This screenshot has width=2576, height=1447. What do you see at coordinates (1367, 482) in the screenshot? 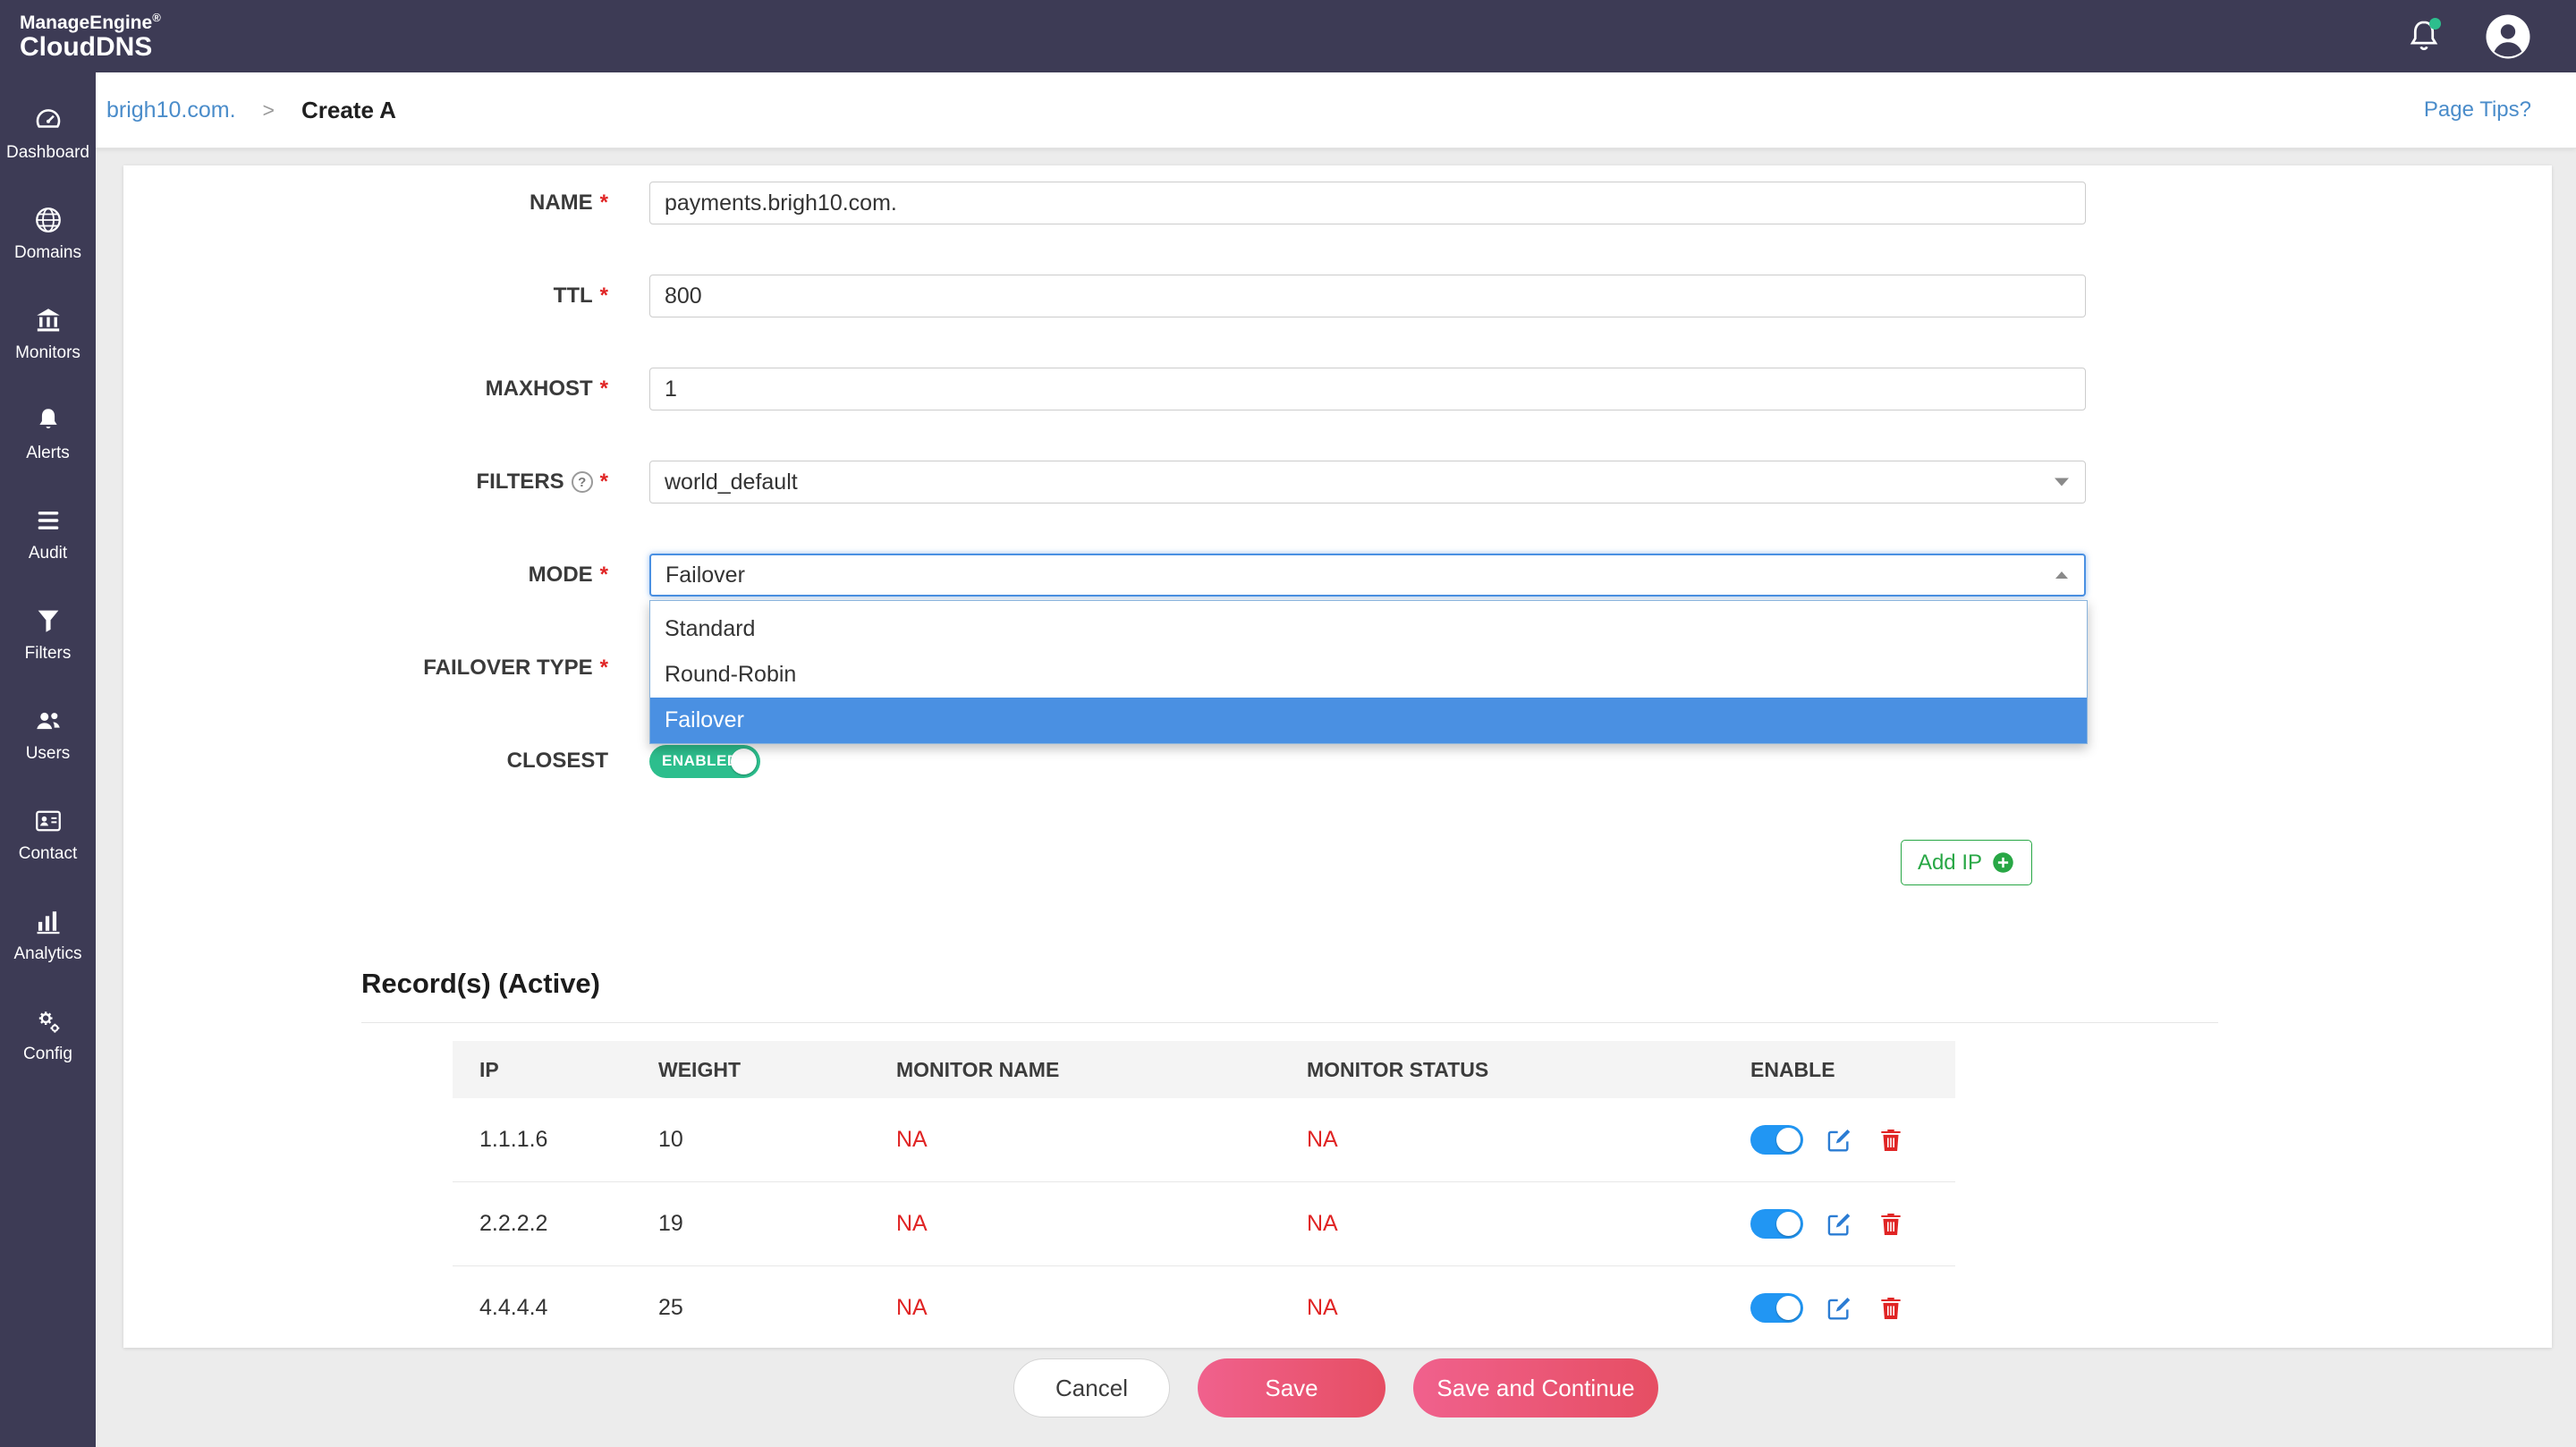
I see `filters-select: world_default` at bounding box center [1367, 482].